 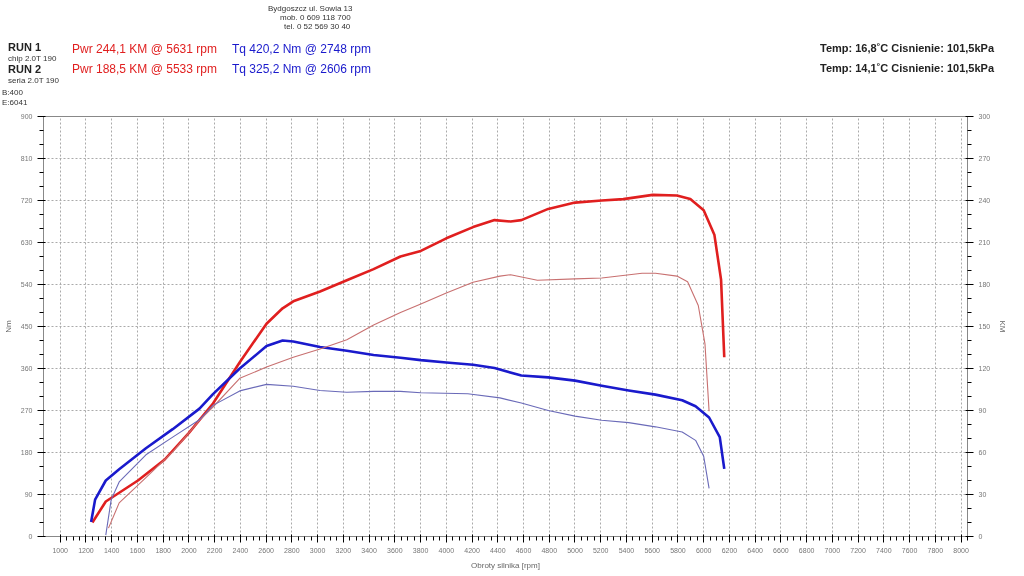 I want to click on text: seria 2.0T 190, so click(x=33, y=81).